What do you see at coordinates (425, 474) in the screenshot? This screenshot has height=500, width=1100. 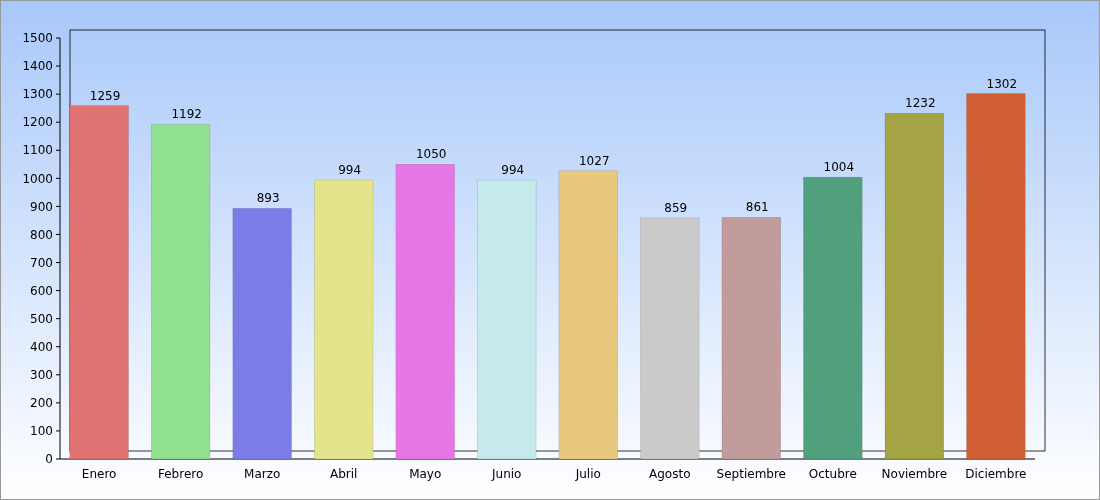 I see `x-tick-label: Mayo` at bounding box center [425, 474].